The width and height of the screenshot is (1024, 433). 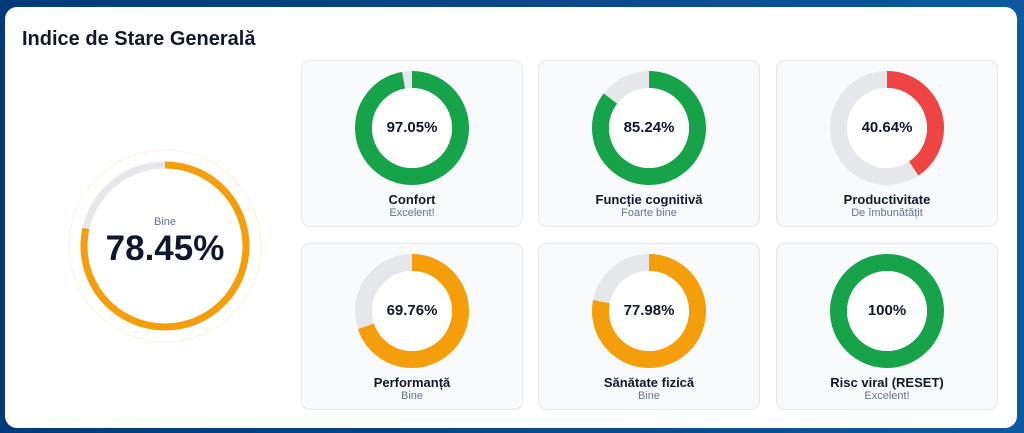 I want to click on metric-name: Risc viral (RESET), so click(x=887, y=382).